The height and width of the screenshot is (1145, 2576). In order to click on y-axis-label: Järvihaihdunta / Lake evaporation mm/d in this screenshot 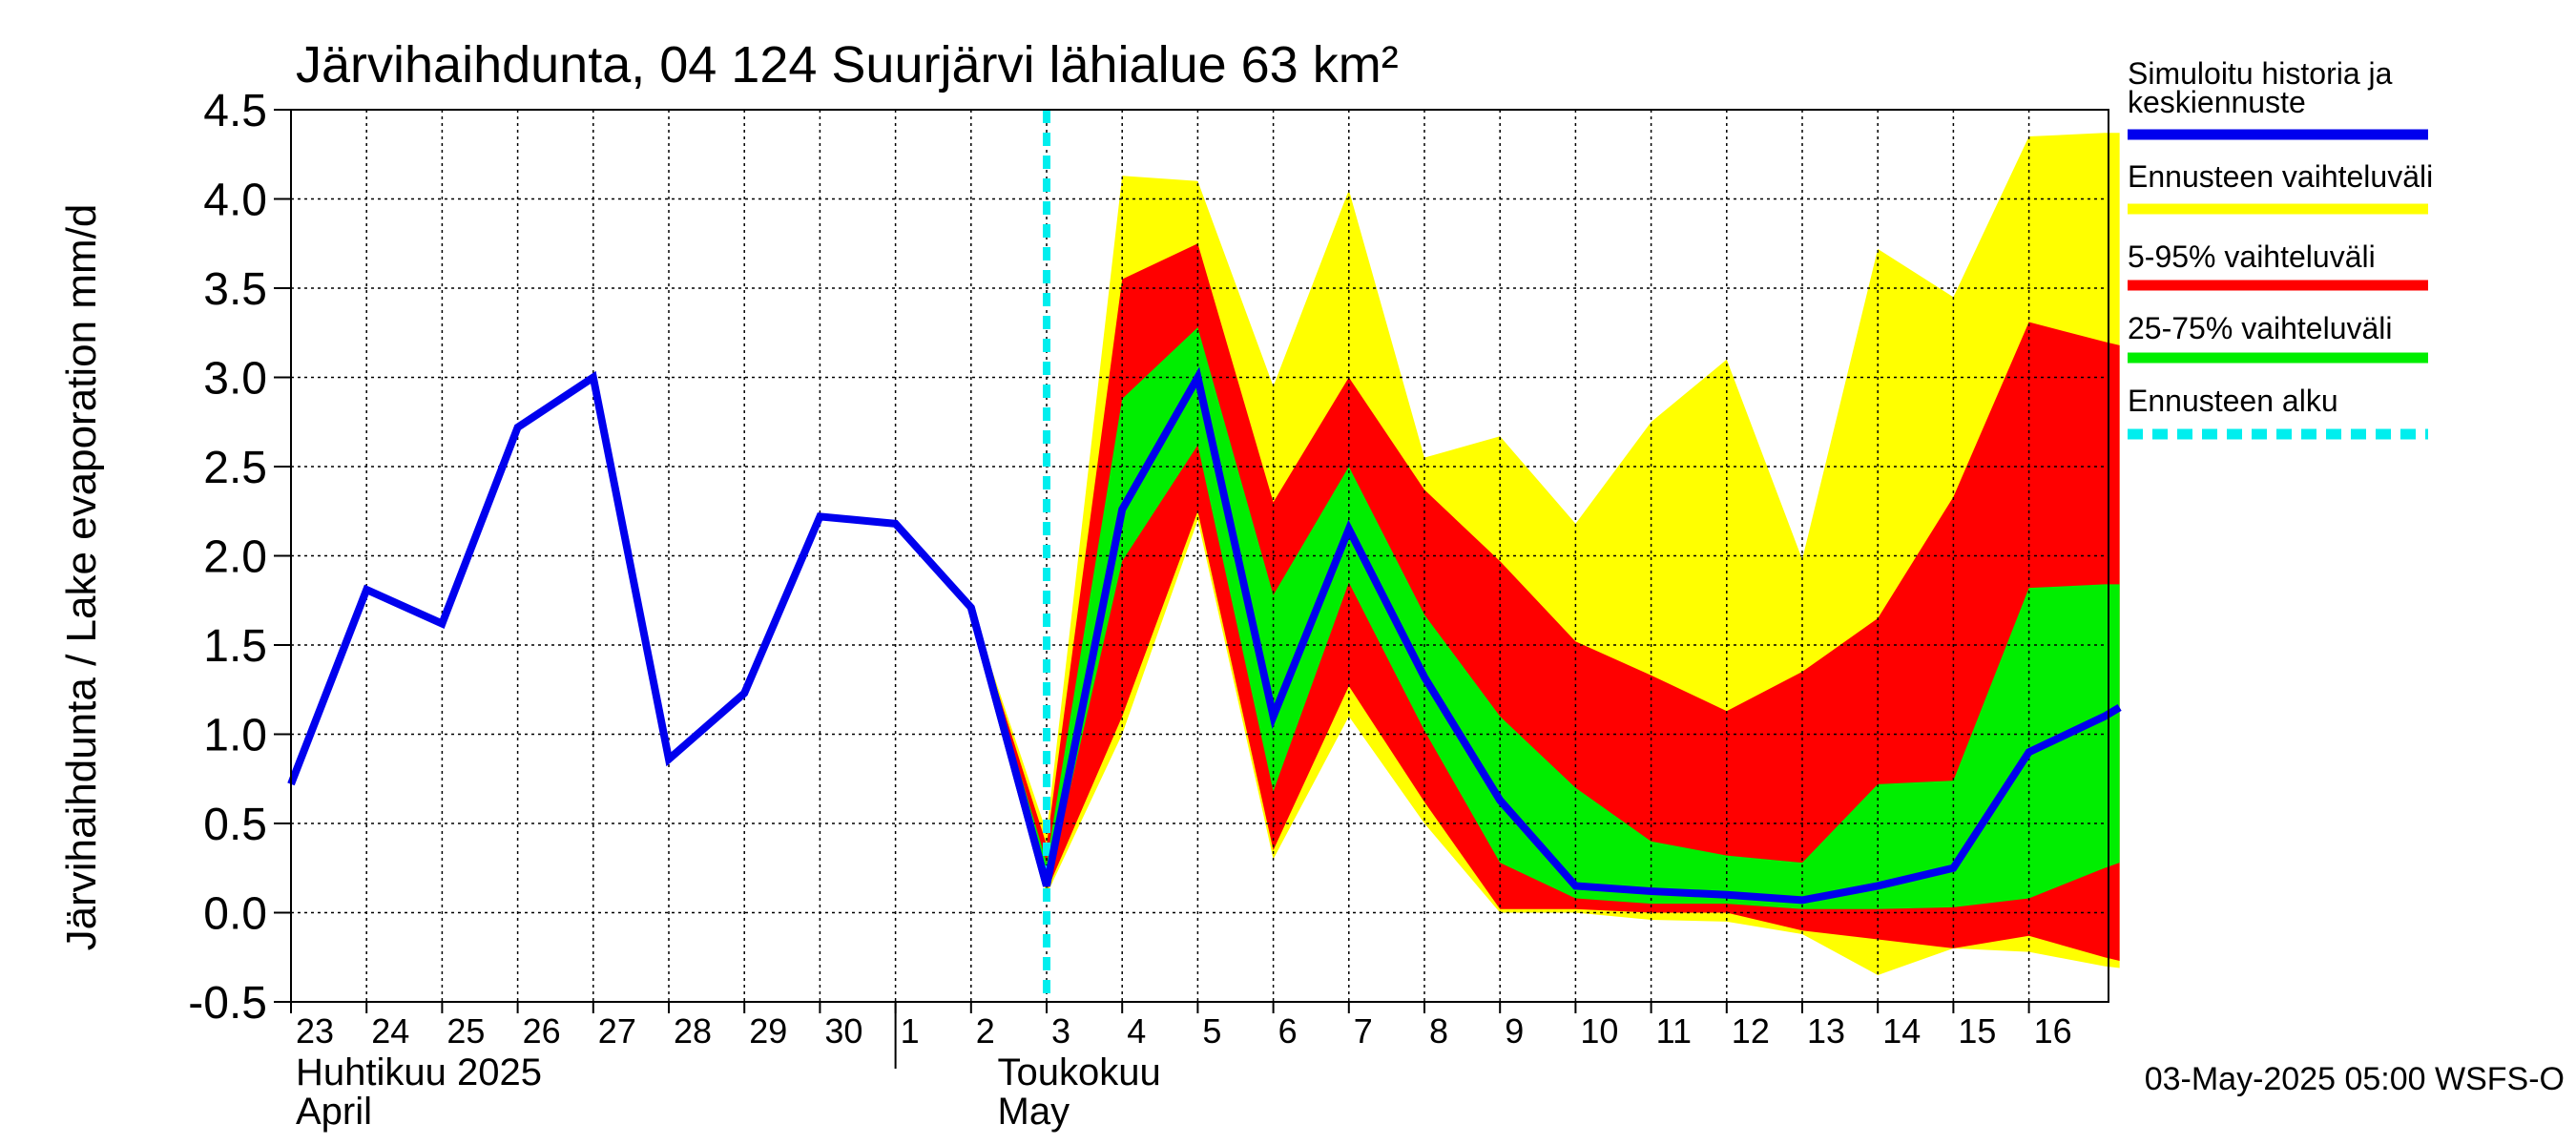, I will do `click(81, 577)`.